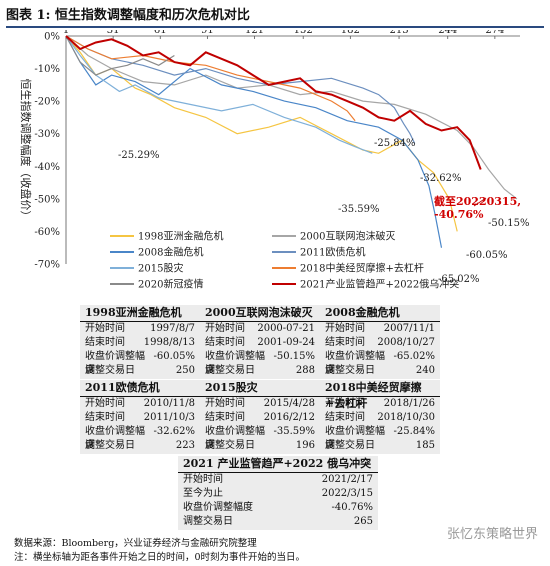  What do you see at coordinates (509, 223) in the screenshot?
I see `value-annotation: -50.15%` at bounding box center [509, 223].